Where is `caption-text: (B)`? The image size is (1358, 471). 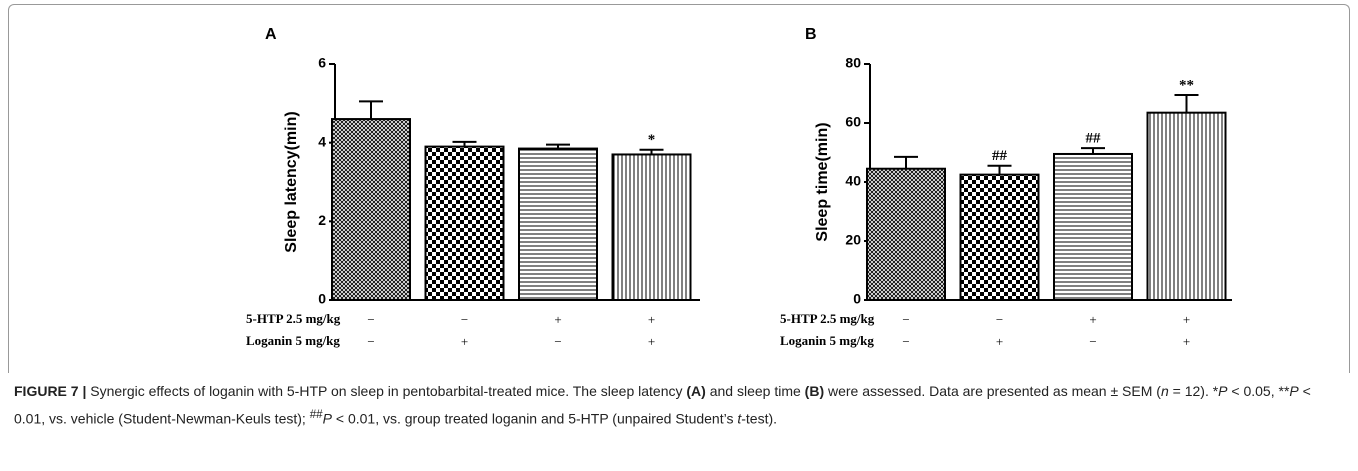
caption-text: (B) is located at coordinates (814, 391).